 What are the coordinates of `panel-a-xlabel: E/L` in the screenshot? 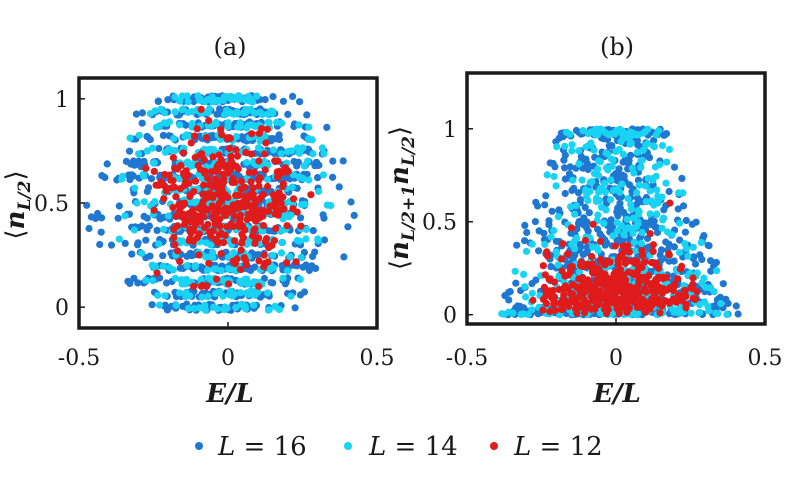 It's located at (229, 394).